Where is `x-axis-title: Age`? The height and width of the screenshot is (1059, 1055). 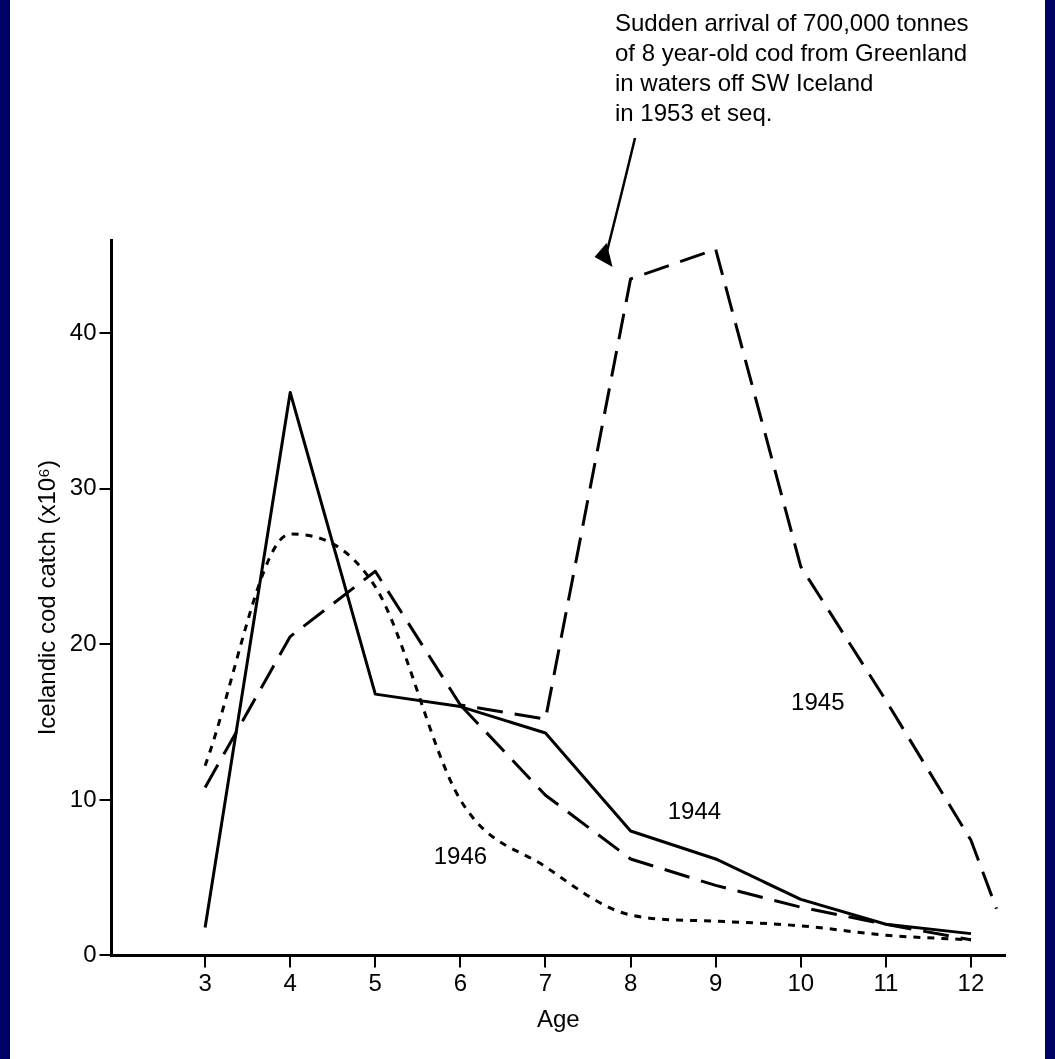 x-axis-title: Age is located at coordinates (558, 1019).